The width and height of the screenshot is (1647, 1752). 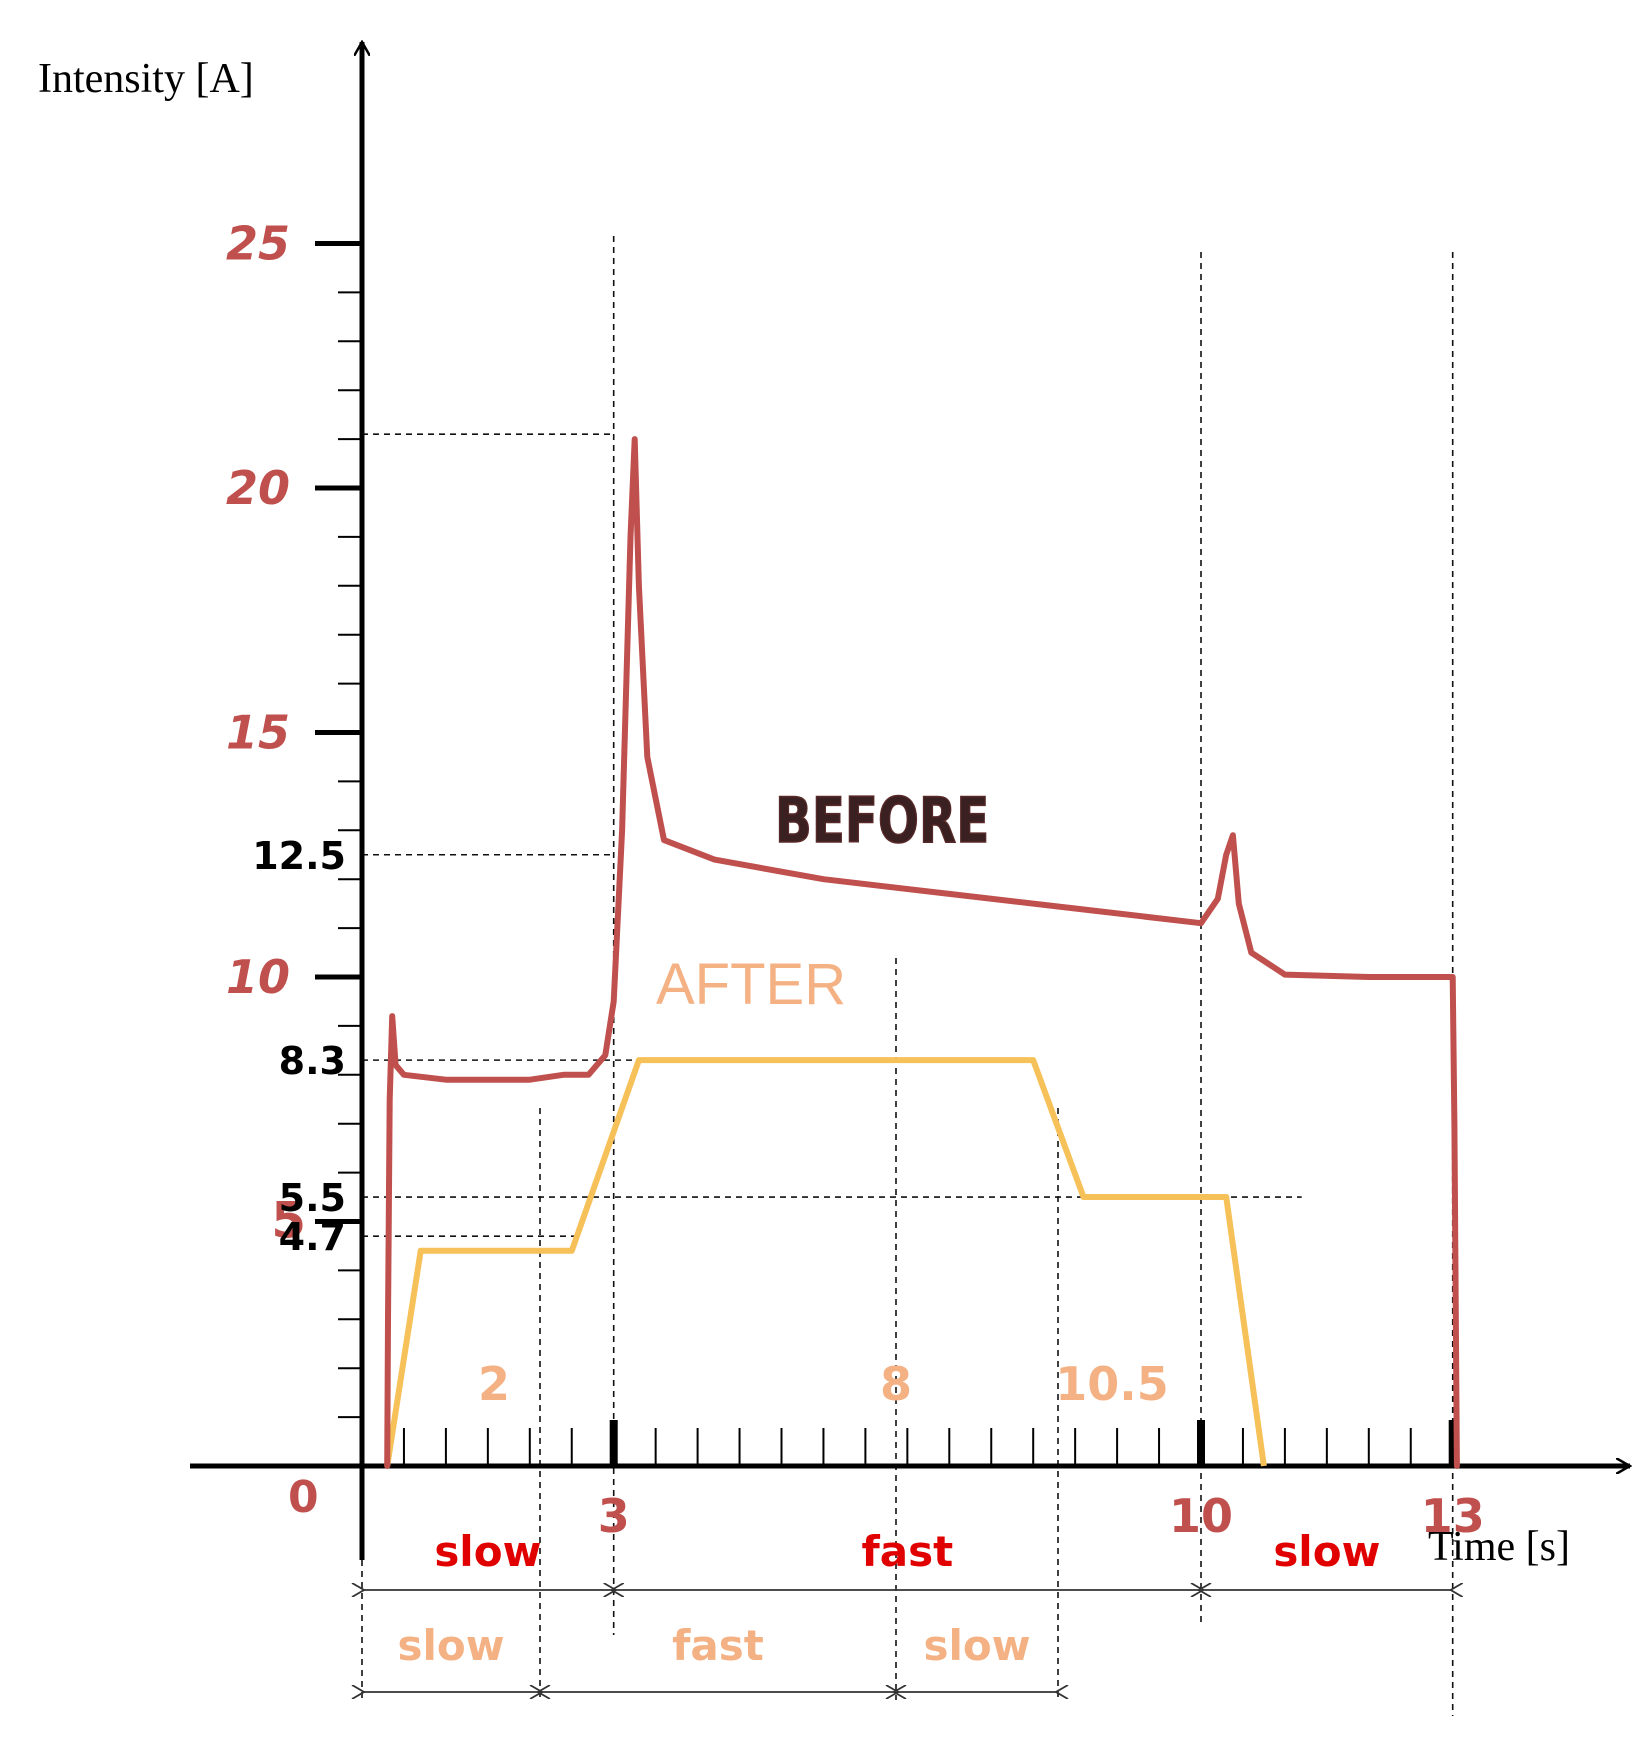 I want to click on x-tick-label-after: 8, so click(x=896, y=1384).